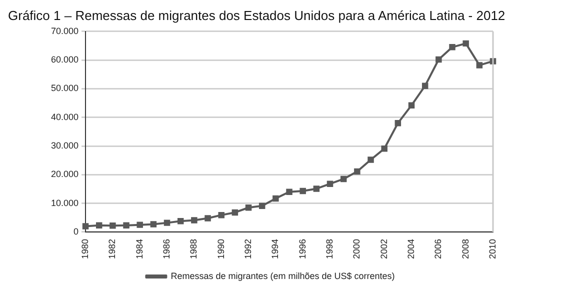 The image size is (561, 302). What do you see at coordinates (329, 249) in the screenshot?
I see `x-tick-label: 1998` at bounding box center [329, 249].